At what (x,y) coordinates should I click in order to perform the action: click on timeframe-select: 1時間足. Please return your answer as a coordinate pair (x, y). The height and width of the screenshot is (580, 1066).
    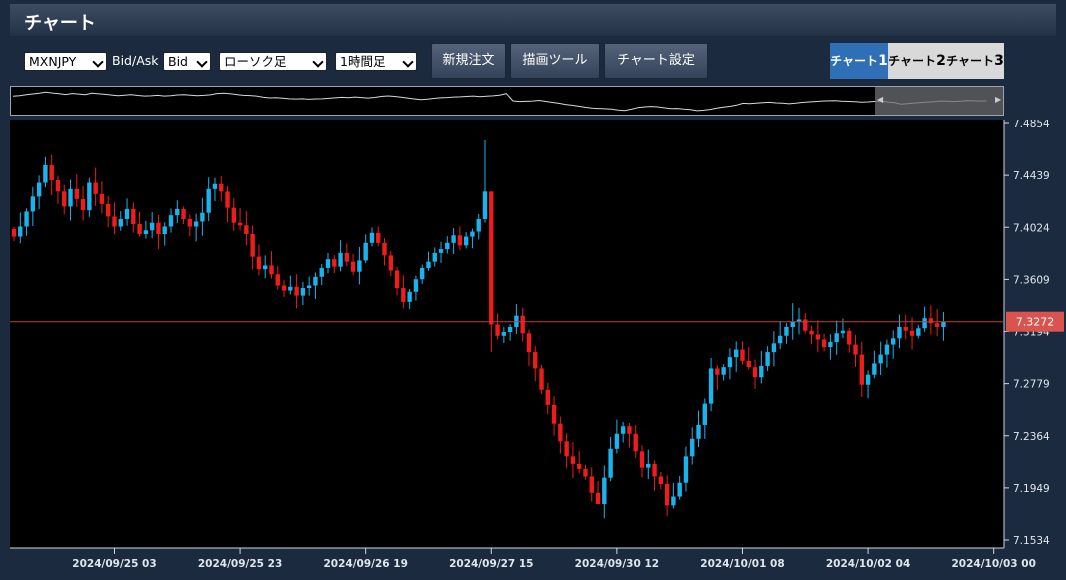
    Looking at the image, I should click on (376, 61).